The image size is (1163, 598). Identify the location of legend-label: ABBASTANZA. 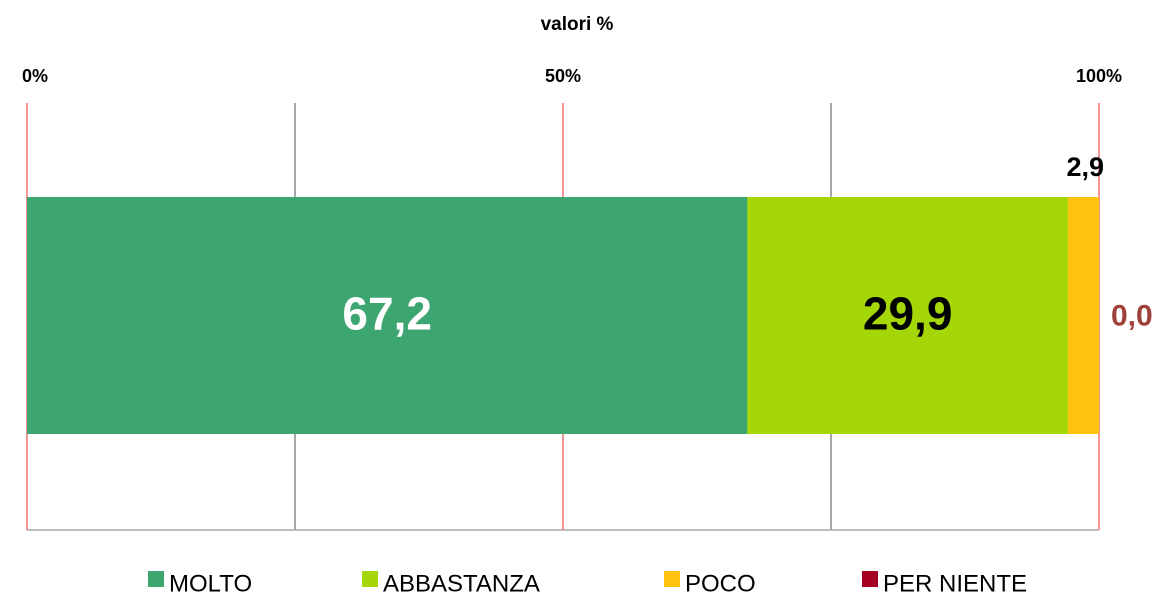
(461, 583).